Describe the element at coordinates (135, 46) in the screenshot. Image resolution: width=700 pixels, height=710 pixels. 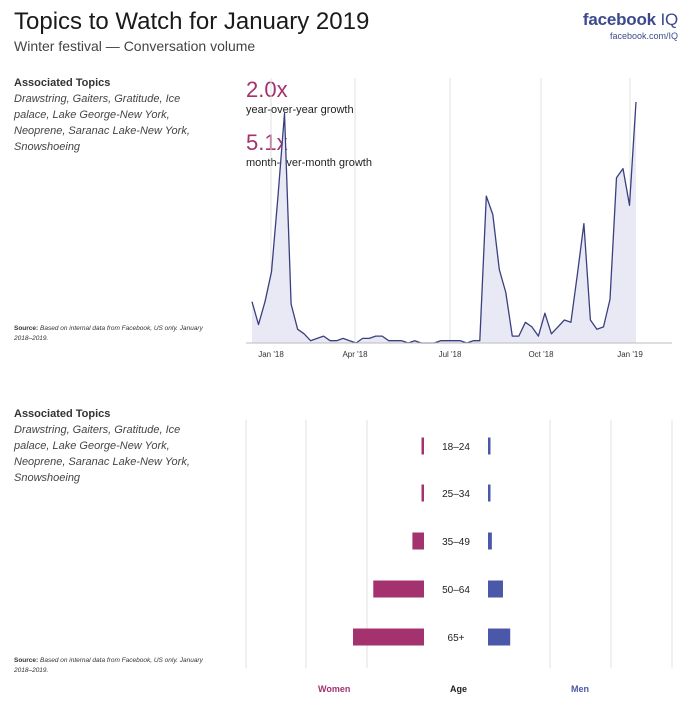
I see `page-subtitle: Winter festival — Conversation volume` at that location.